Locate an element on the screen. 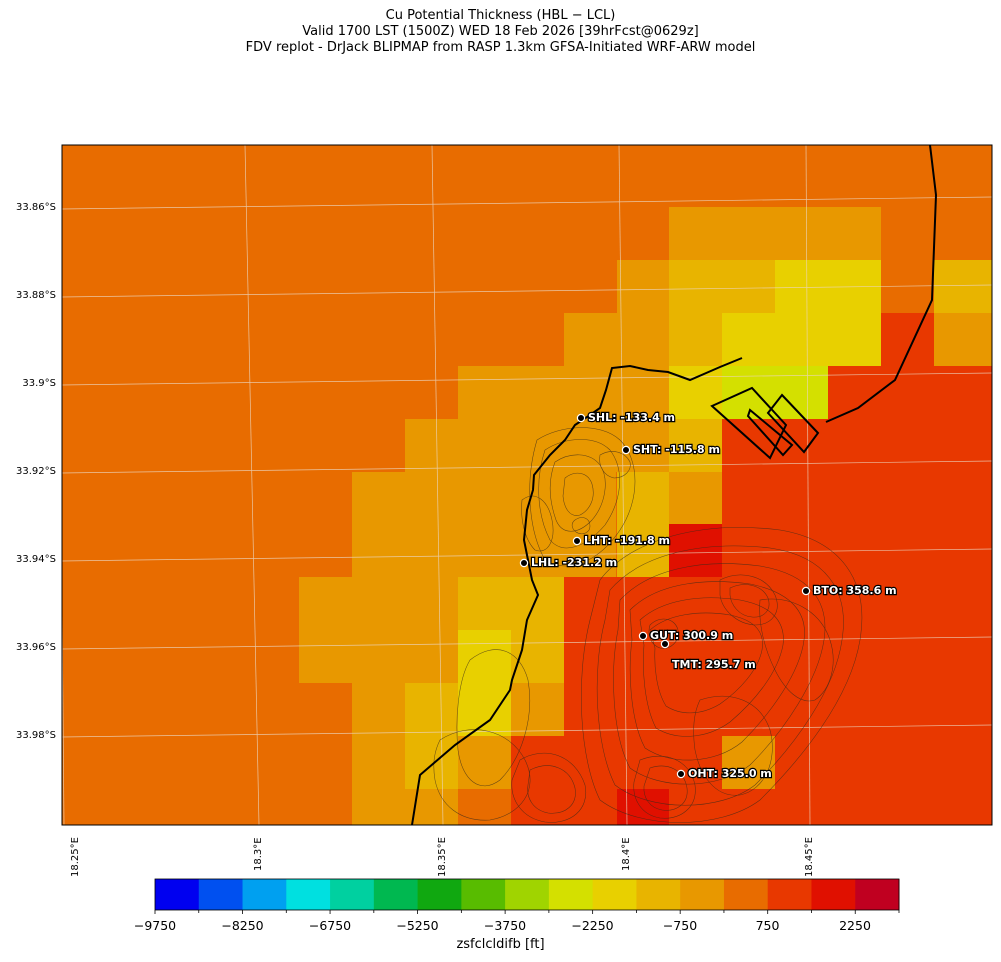 The image size is (1001, 962). station-marker-lht is located at coordinates (577, 541).